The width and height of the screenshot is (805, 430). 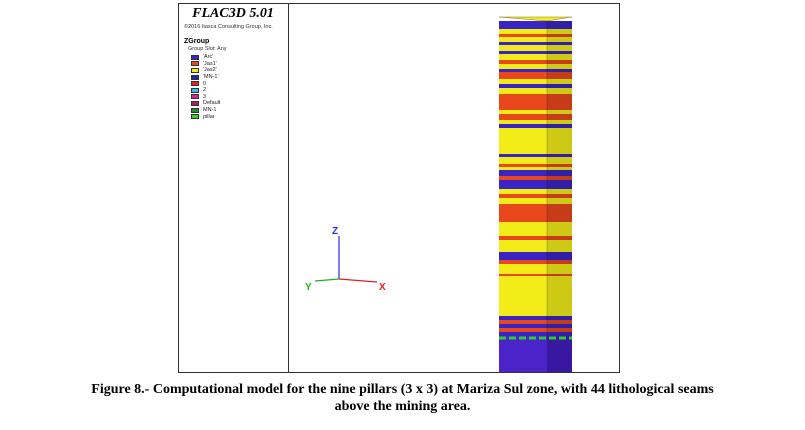 I want to click on legend-item: pillar, so click(x=205, y=116).